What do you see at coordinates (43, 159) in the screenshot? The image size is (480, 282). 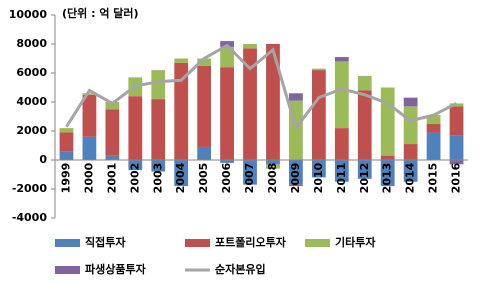 I see `y-tick-label: 0` at bounding box center [43, 159].